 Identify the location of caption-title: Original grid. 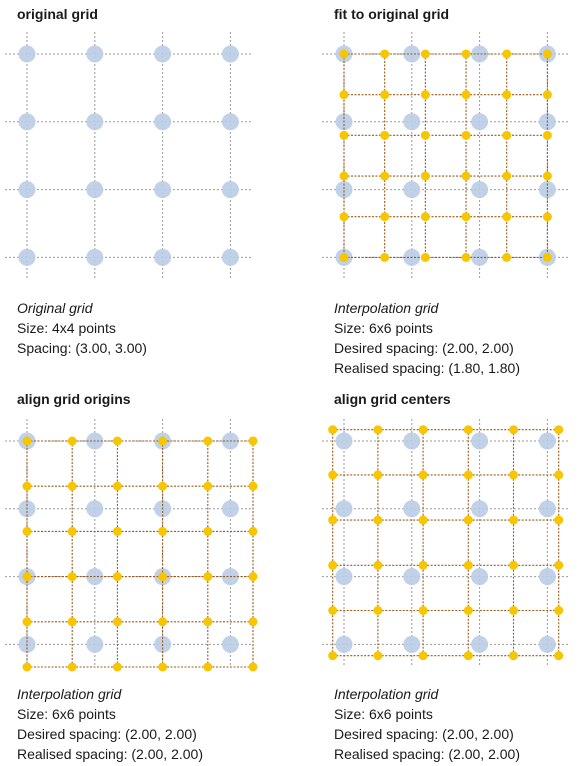
(55, 308).